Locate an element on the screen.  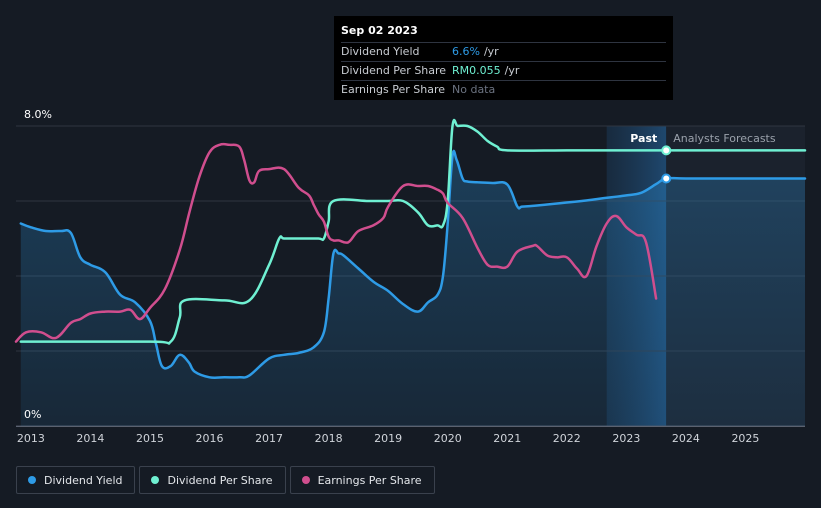
tooltip-row-dividend-per-share: Dividend Per Share RM0.055 /yr is located at coordinates (503, 71).